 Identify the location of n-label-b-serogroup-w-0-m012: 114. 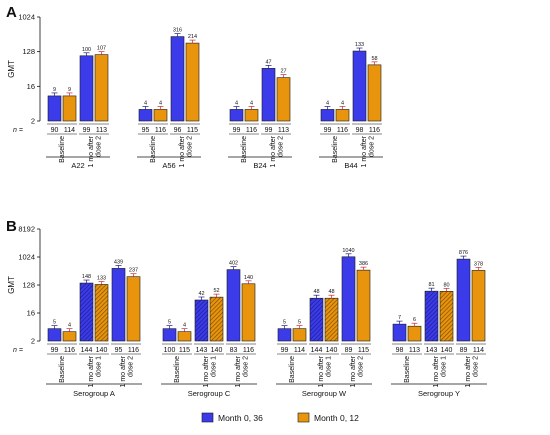
(299, 350).